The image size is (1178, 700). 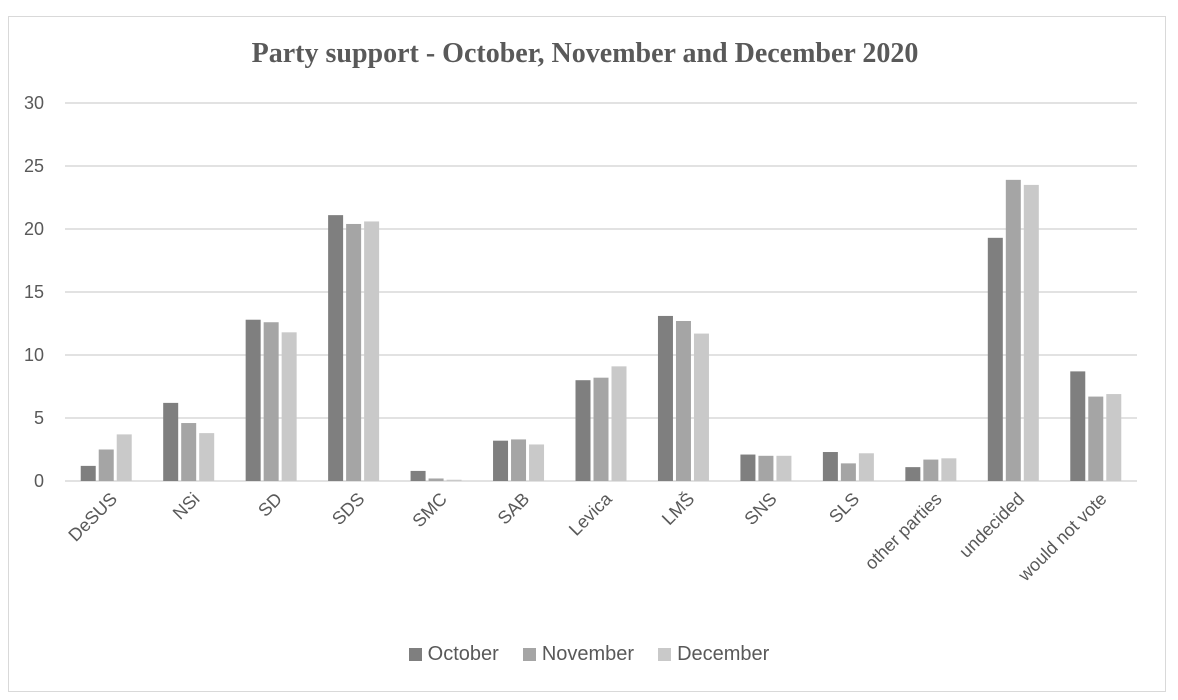 What do you see at coordinates (39, 418) in the screenshot?
I see `y-tick-label: 5` at bounding box center [39, 418].